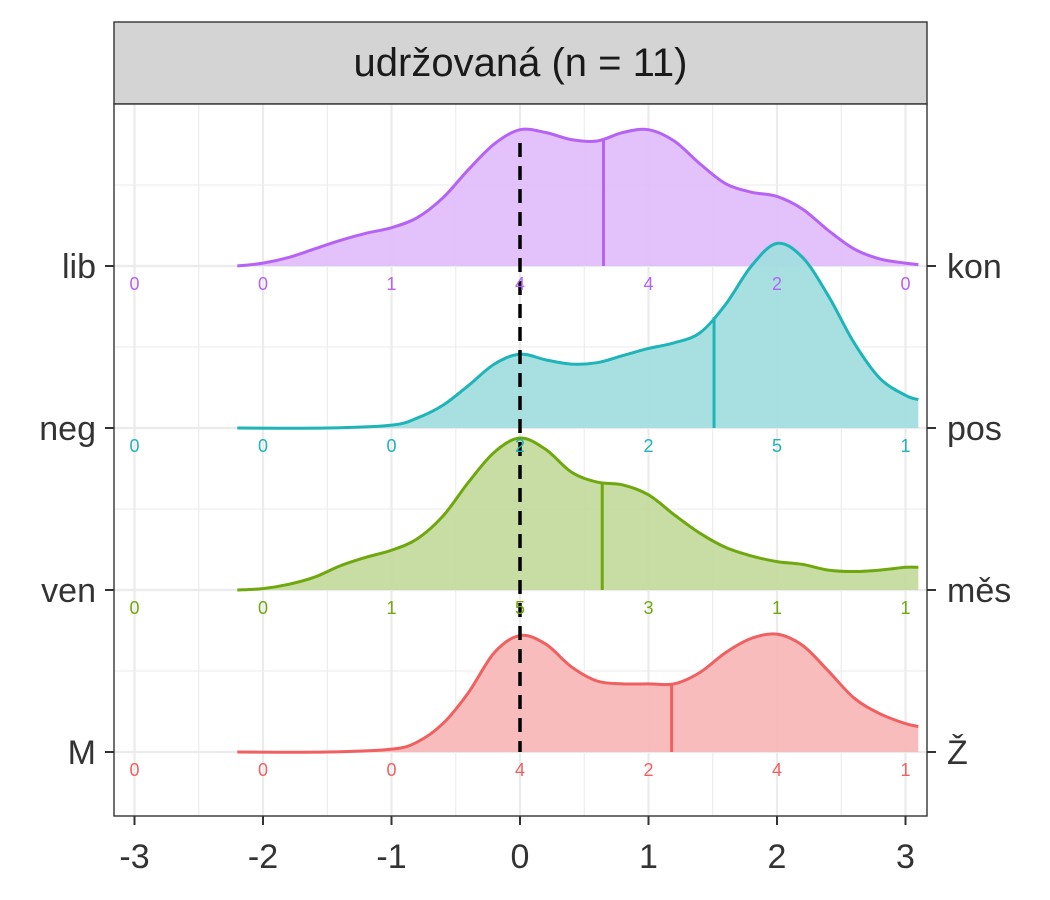 The height and width of the screenshot is (900, 1050). I want to click on x-tick-label: -1, so click(391, 857).